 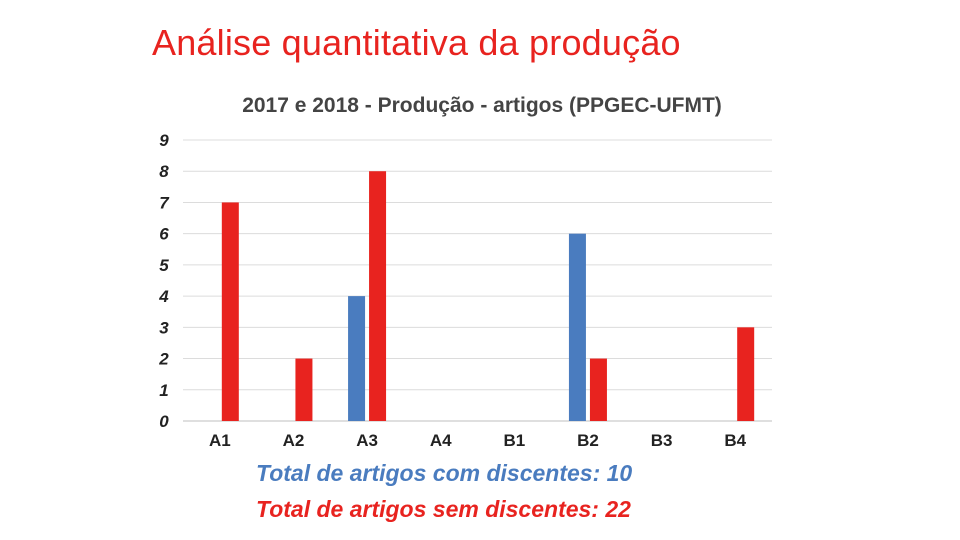 I want to click on x-tick-label: A3, so click(x=367, y=440).